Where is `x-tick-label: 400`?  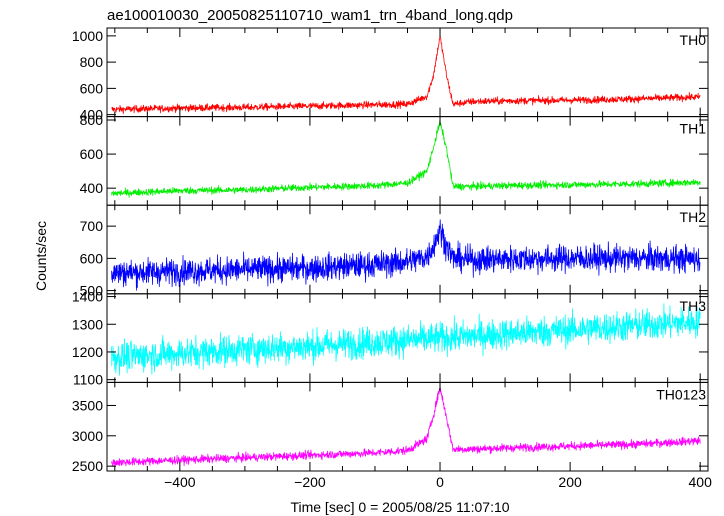 x-tick-label: 400 is located at coordinates (701, 482).